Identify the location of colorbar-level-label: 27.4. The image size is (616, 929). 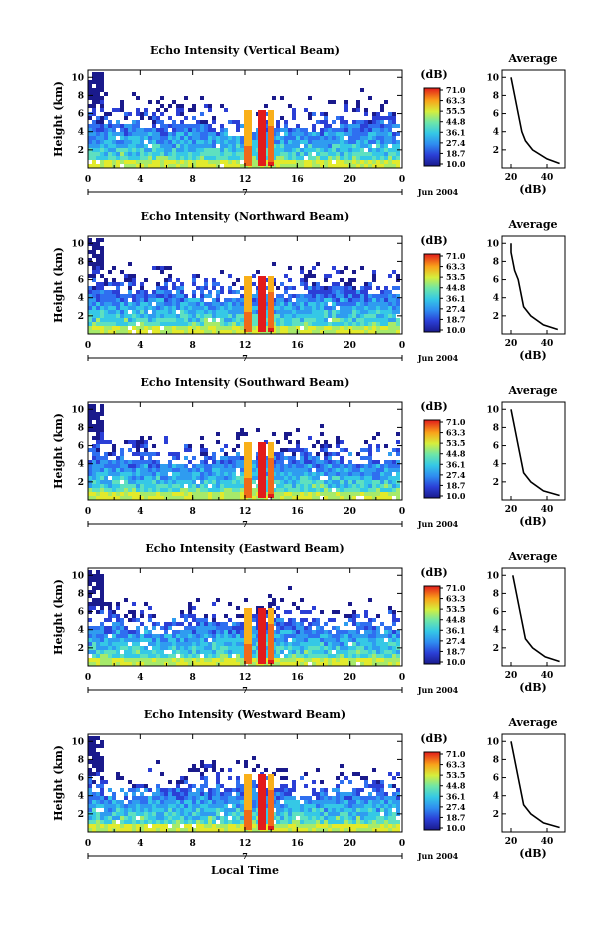
(456, 143).